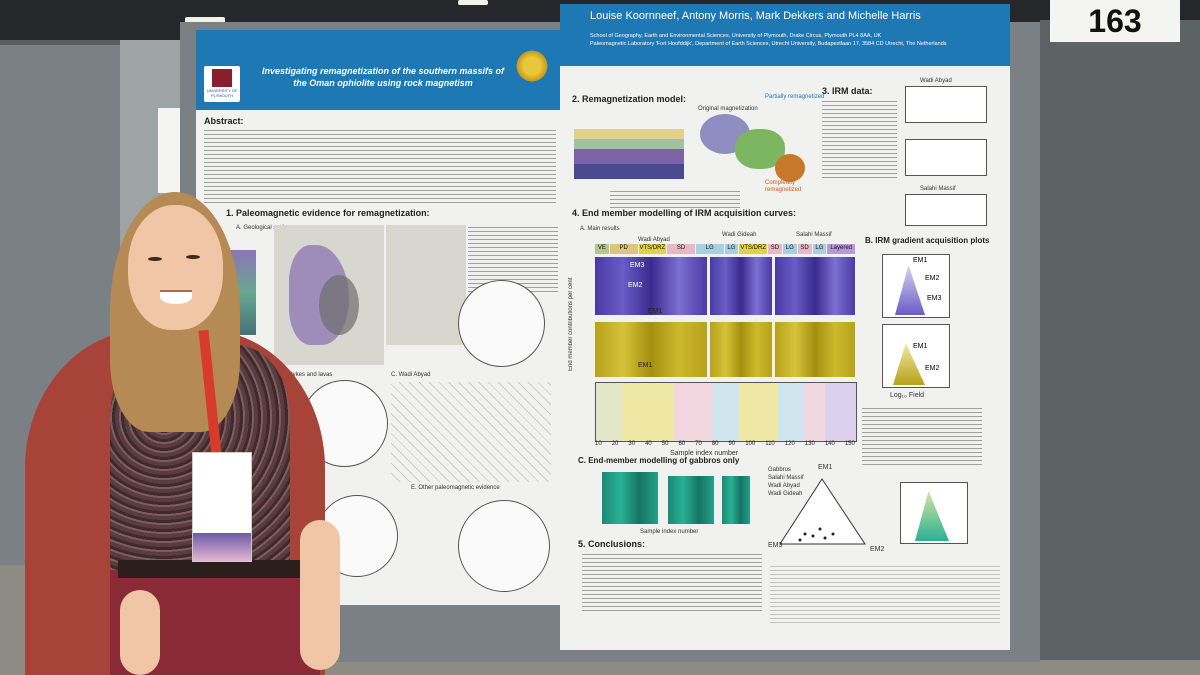 The width and height of the screenshot is (1200, 675). Describe the element at coordinates (934, 298) in the screenshot. I see `gradient-em-label: EM3` at that location.